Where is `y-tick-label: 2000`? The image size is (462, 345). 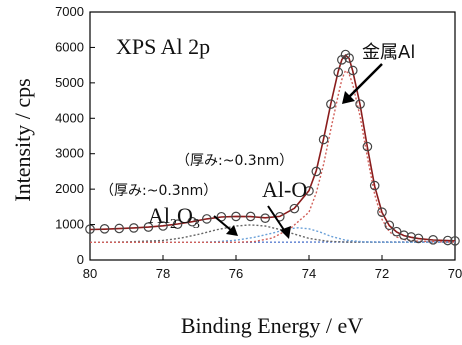
y-tick-label: 2000 is located at coordinates (69, 188).